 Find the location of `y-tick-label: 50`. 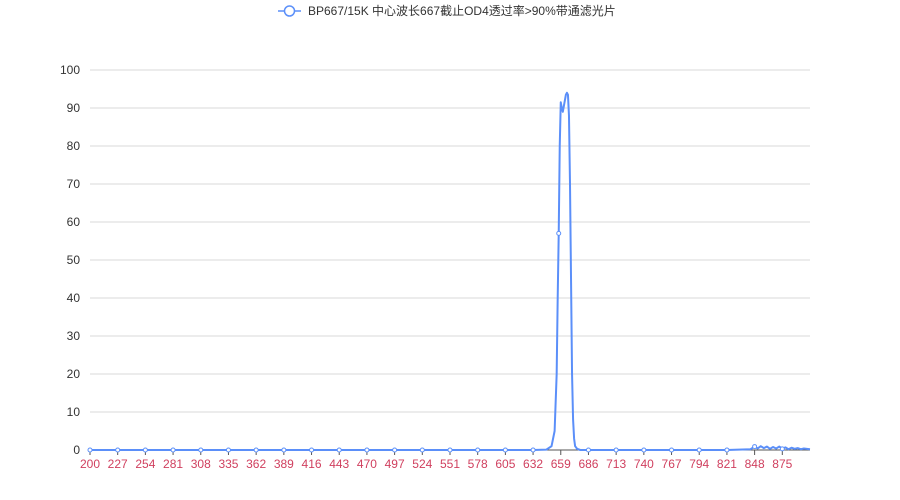

y-tick-label: 50 is located at coordinates (74, 260).